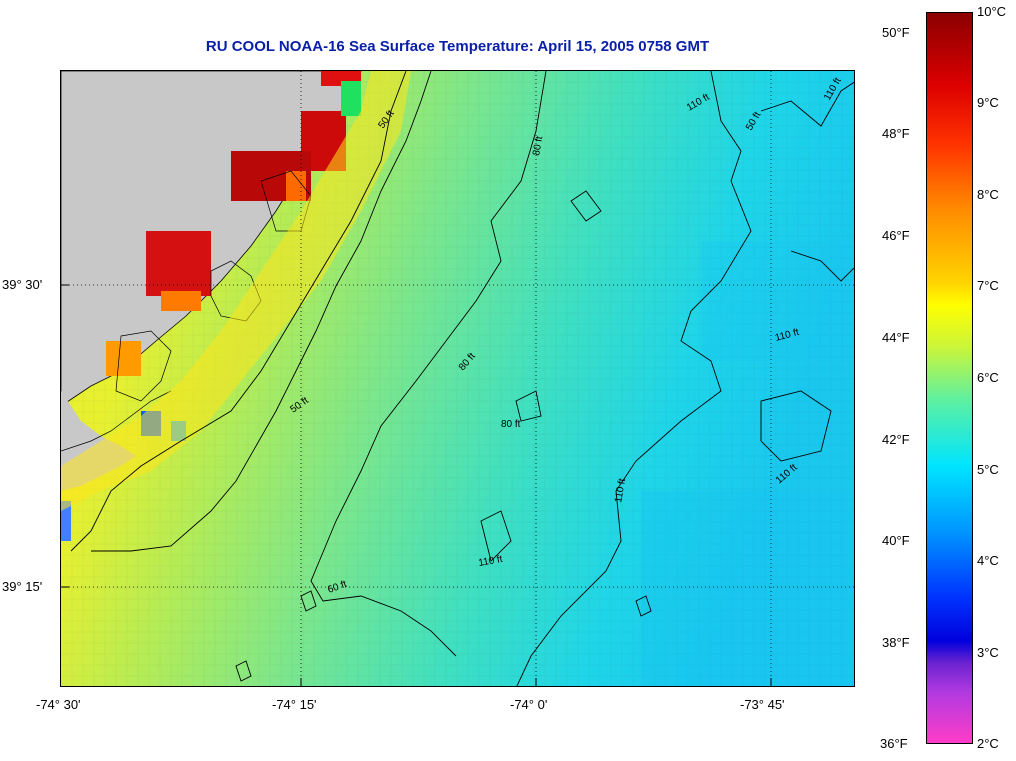  Describe the element at coordinates (988, 194) in the screenshot. I see `colorbar-label-c: 8°C` at that location.